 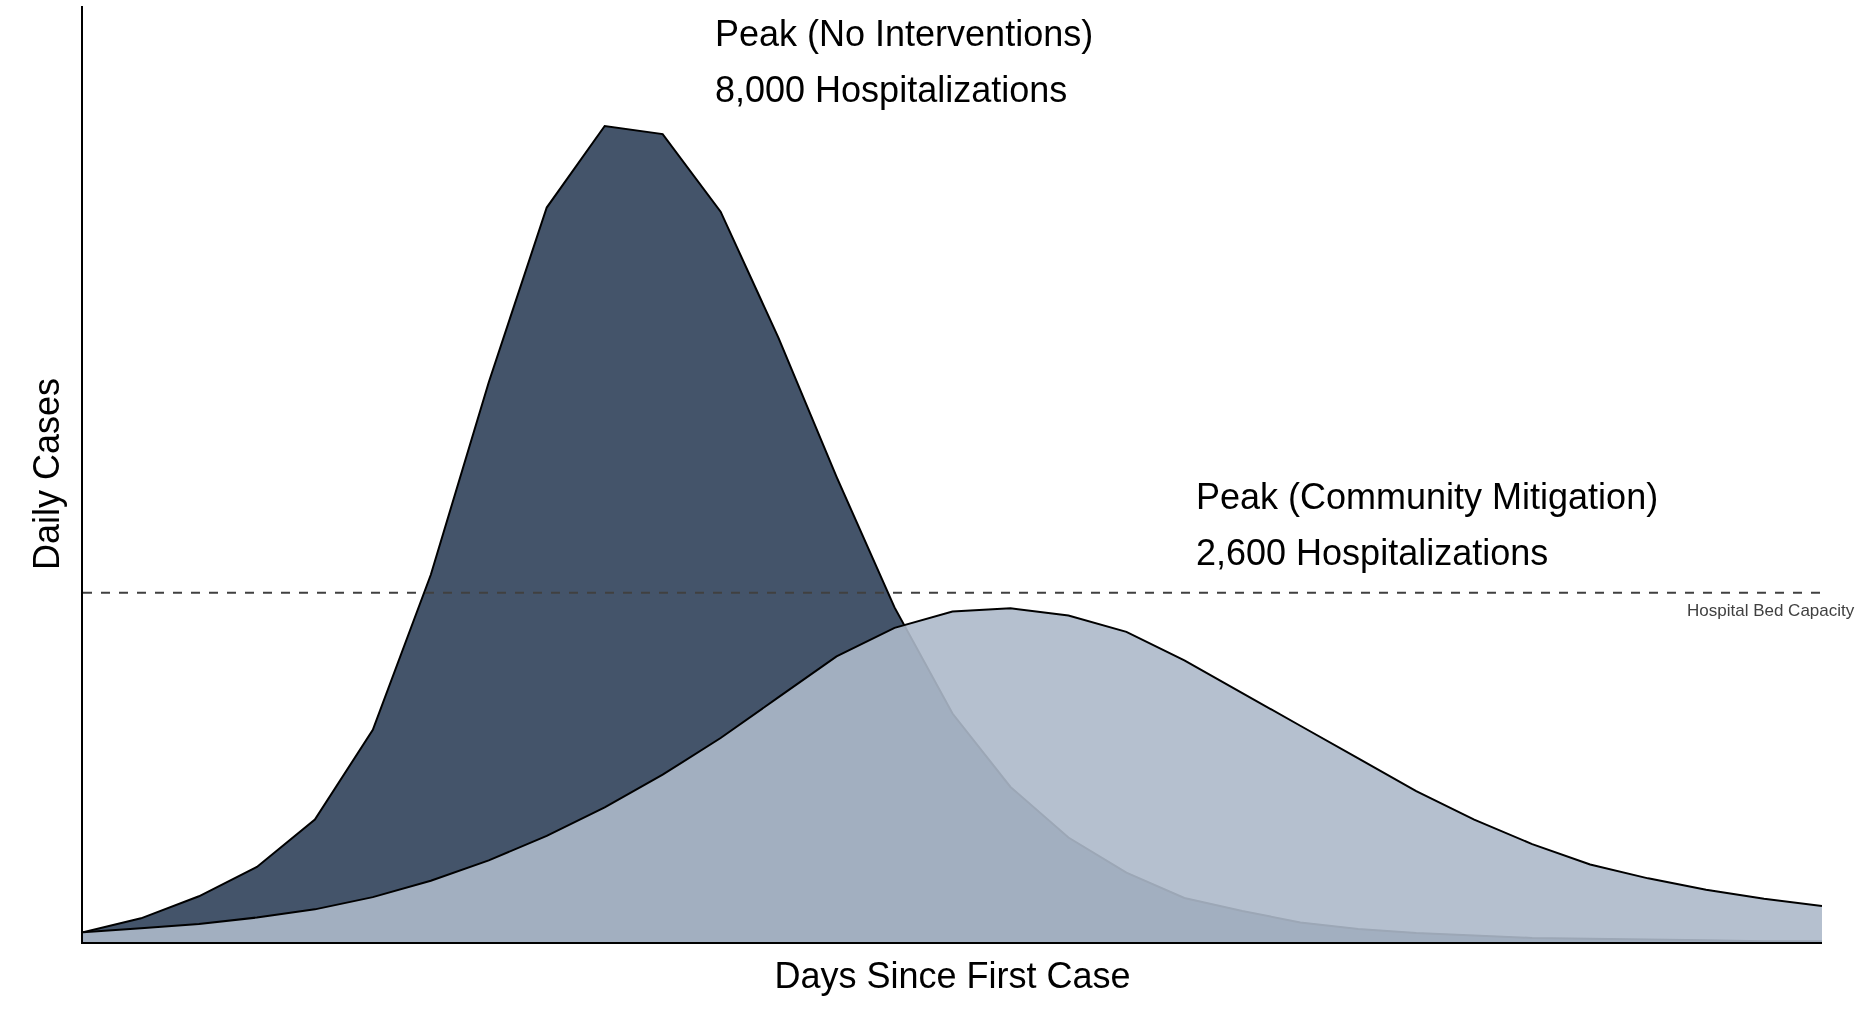 What do you see at coordinates (1427, 496) in the screenshot?
I see `annotation: Peak (Community Mitigation)` at bounding box center [1427, 496].